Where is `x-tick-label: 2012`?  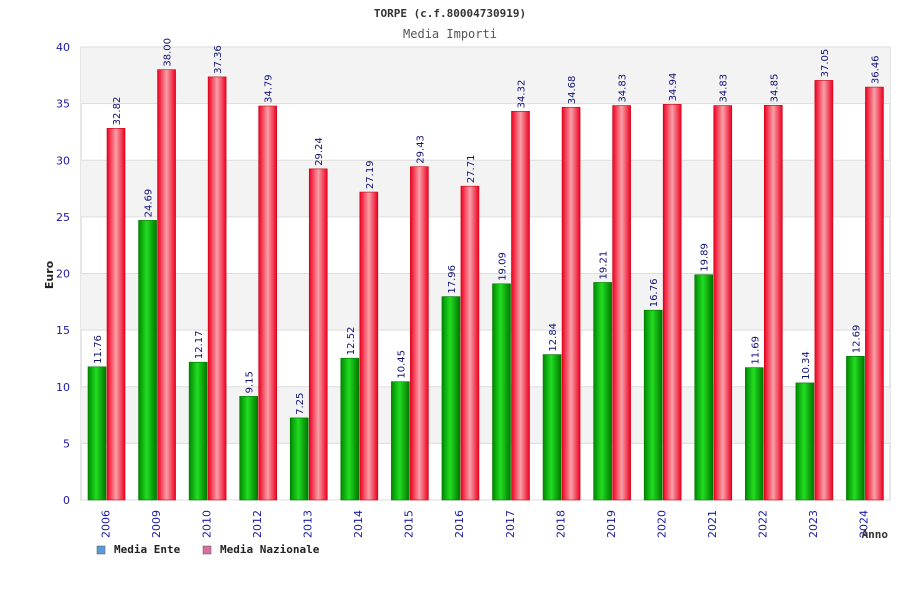
x-tick-label: 2012 is located at coordinates (257, 524).